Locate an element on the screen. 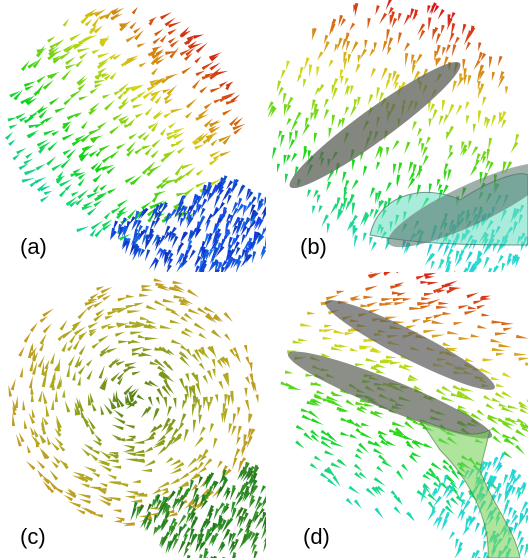  surface is located at coordinates (457, 205).